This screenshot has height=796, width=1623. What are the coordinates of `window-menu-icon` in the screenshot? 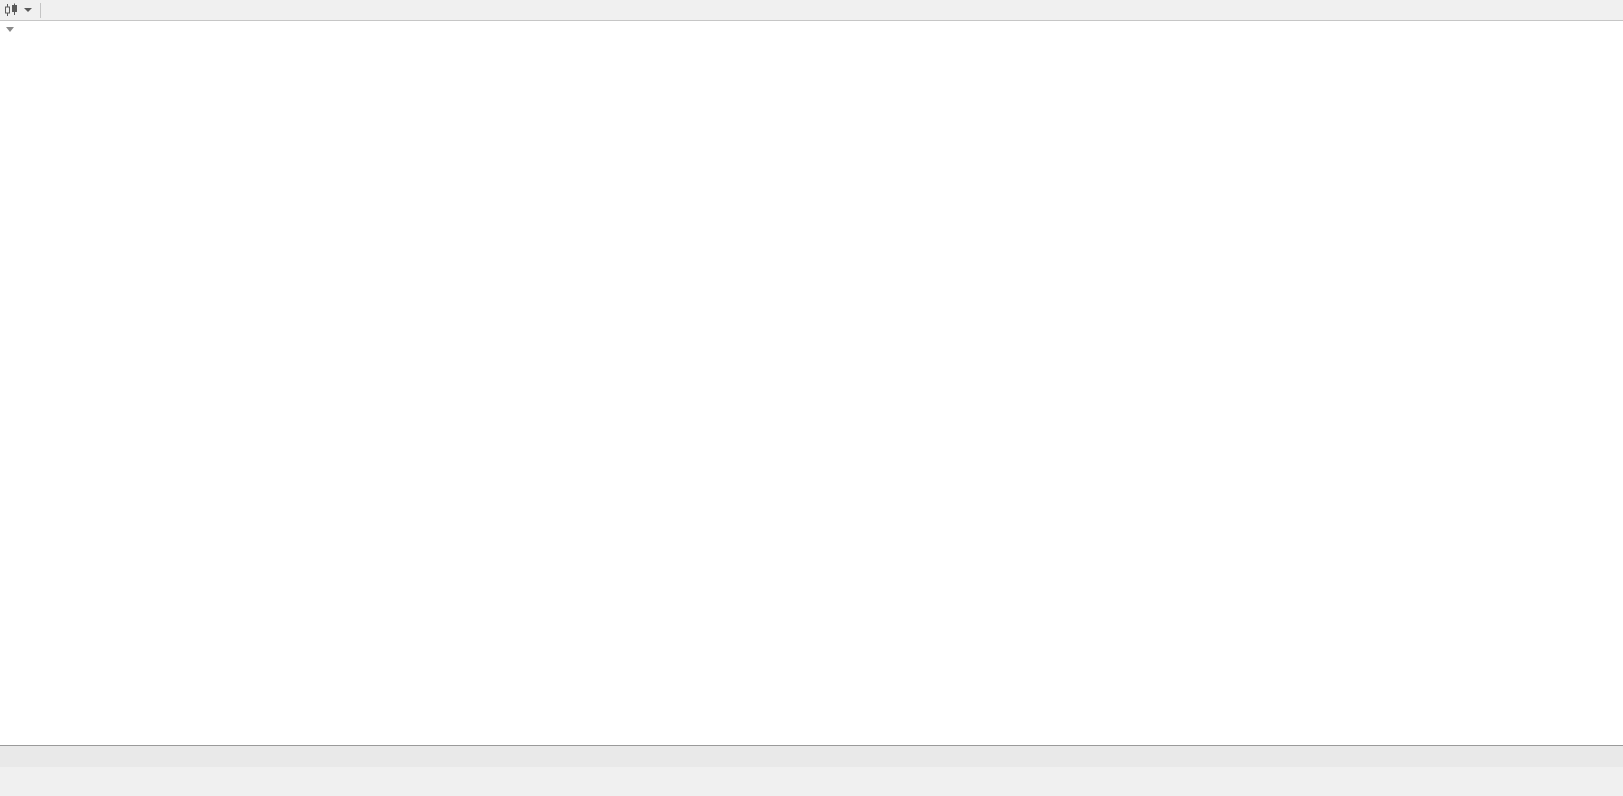 It's located at (10, 29).